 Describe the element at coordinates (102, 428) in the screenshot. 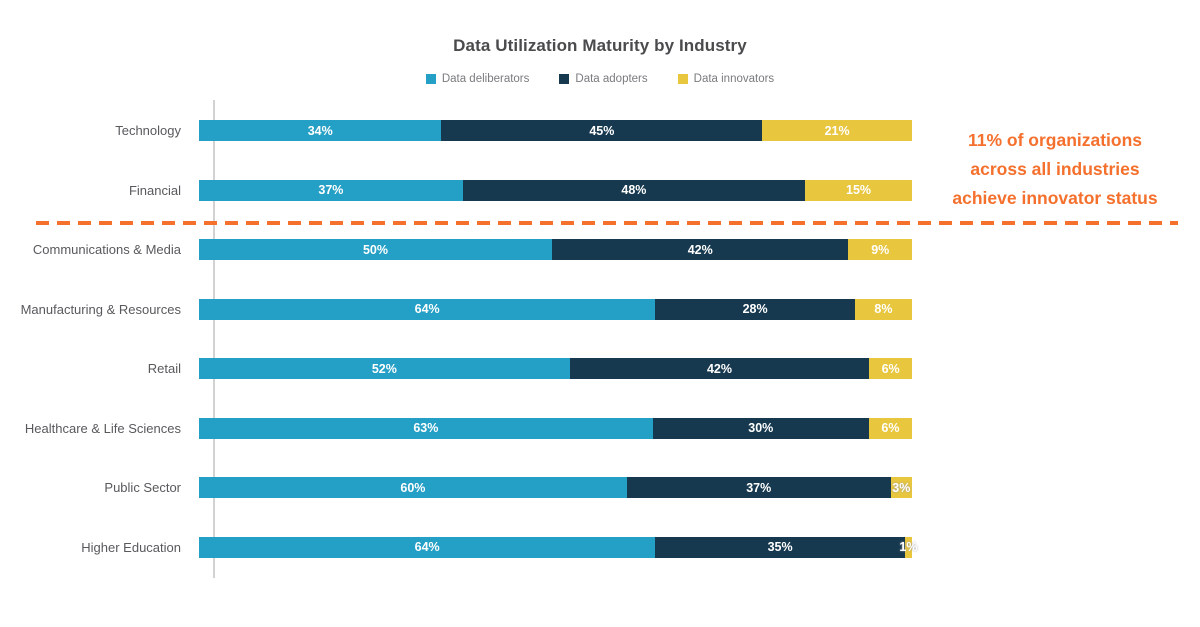

I see `category-label: Healthcare & Life Sciences` at that location.